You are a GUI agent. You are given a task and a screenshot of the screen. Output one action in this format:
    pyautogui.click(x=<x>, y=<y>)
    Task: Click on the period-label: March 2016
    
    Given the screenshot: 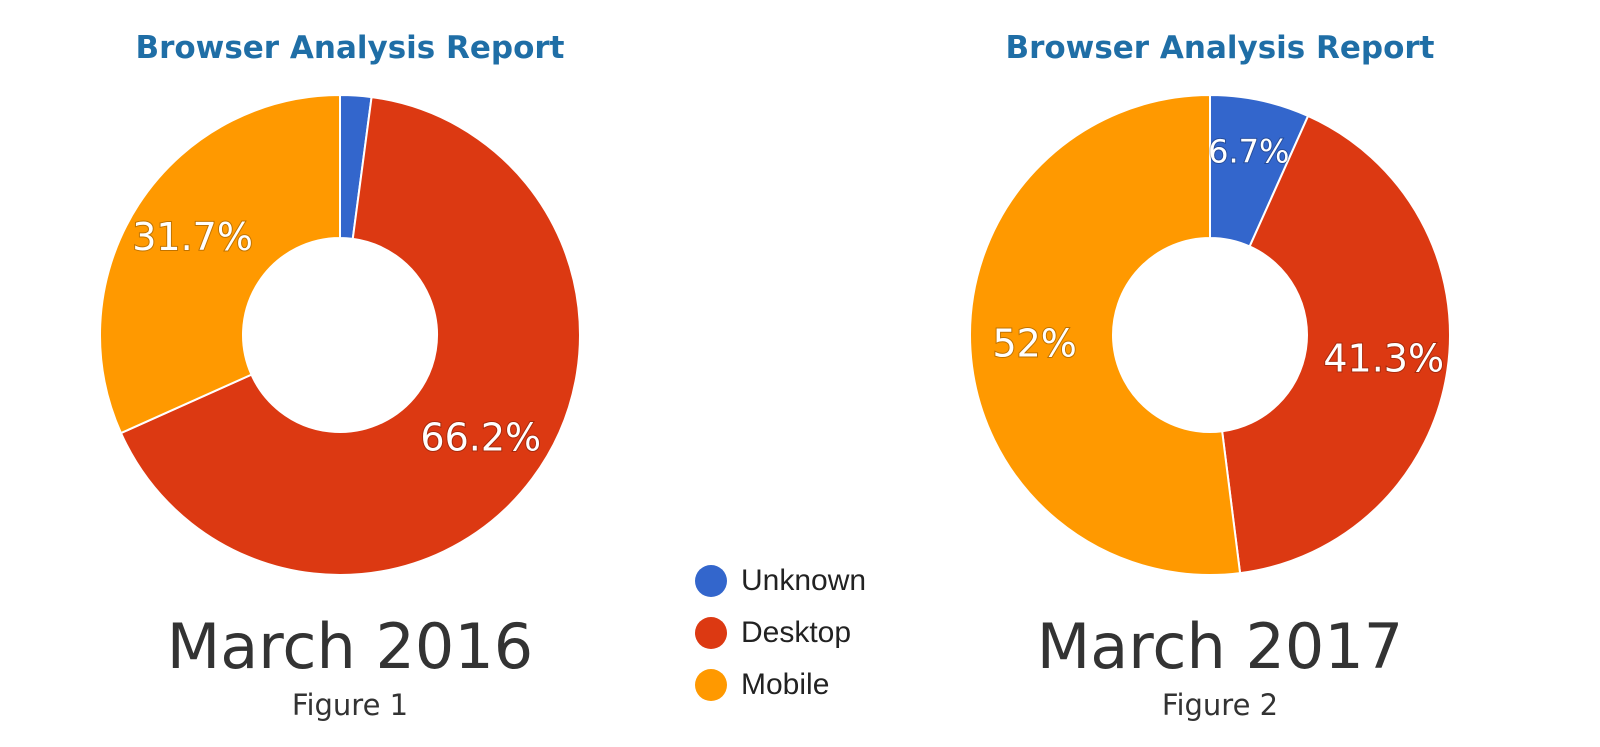 What is the action you would take?
    pyautogui.click(x=350, y=646)
    